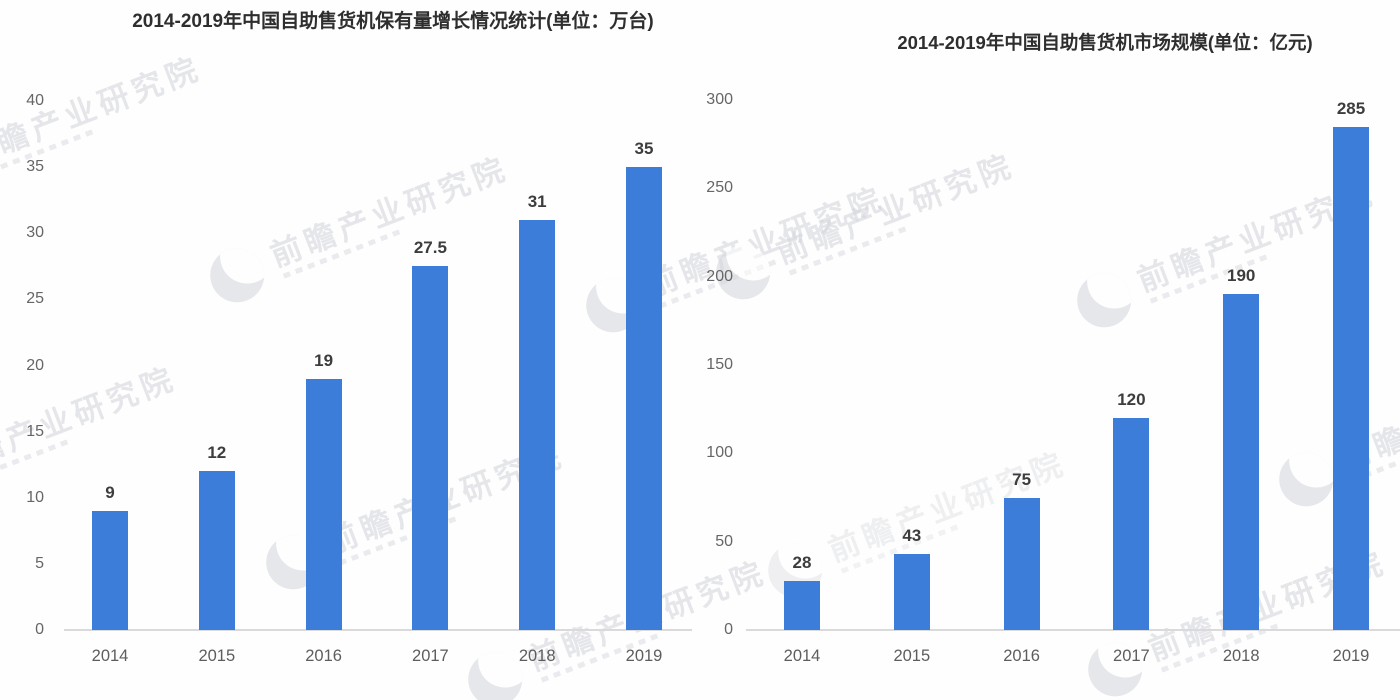  What do you see at coordinates (1022, 479) in the screenshot?
I see `bar-value-label: 75` at bounding box center [1022, 479].